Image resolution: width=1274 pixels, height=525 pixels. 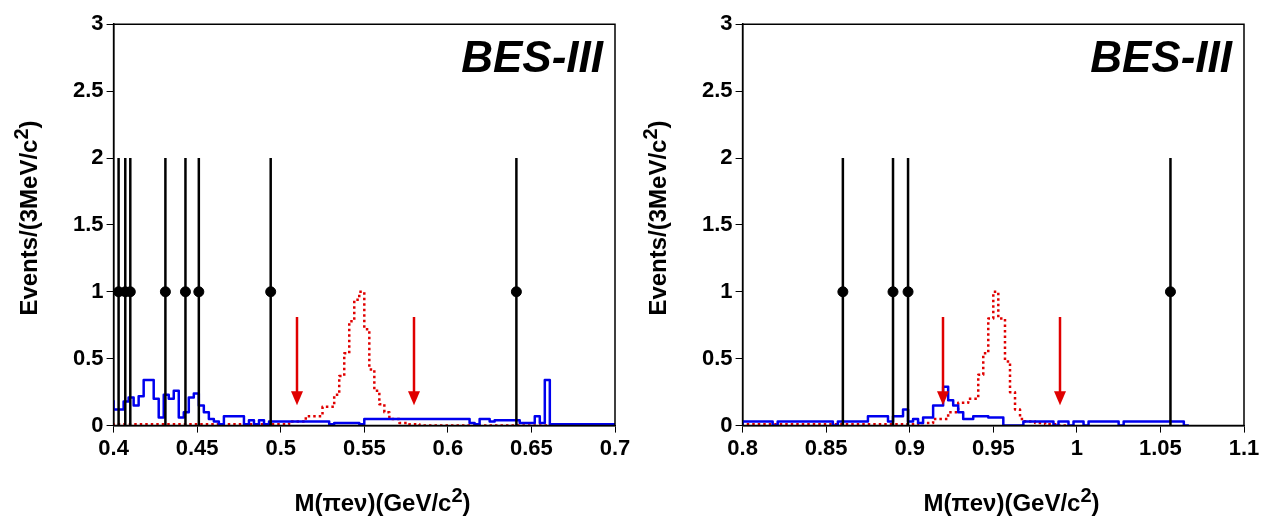 What do you see at coordinates (993, 447) in the screenshot?
I see `x-tick-label: 0.95` at bounding box center [993, 447].